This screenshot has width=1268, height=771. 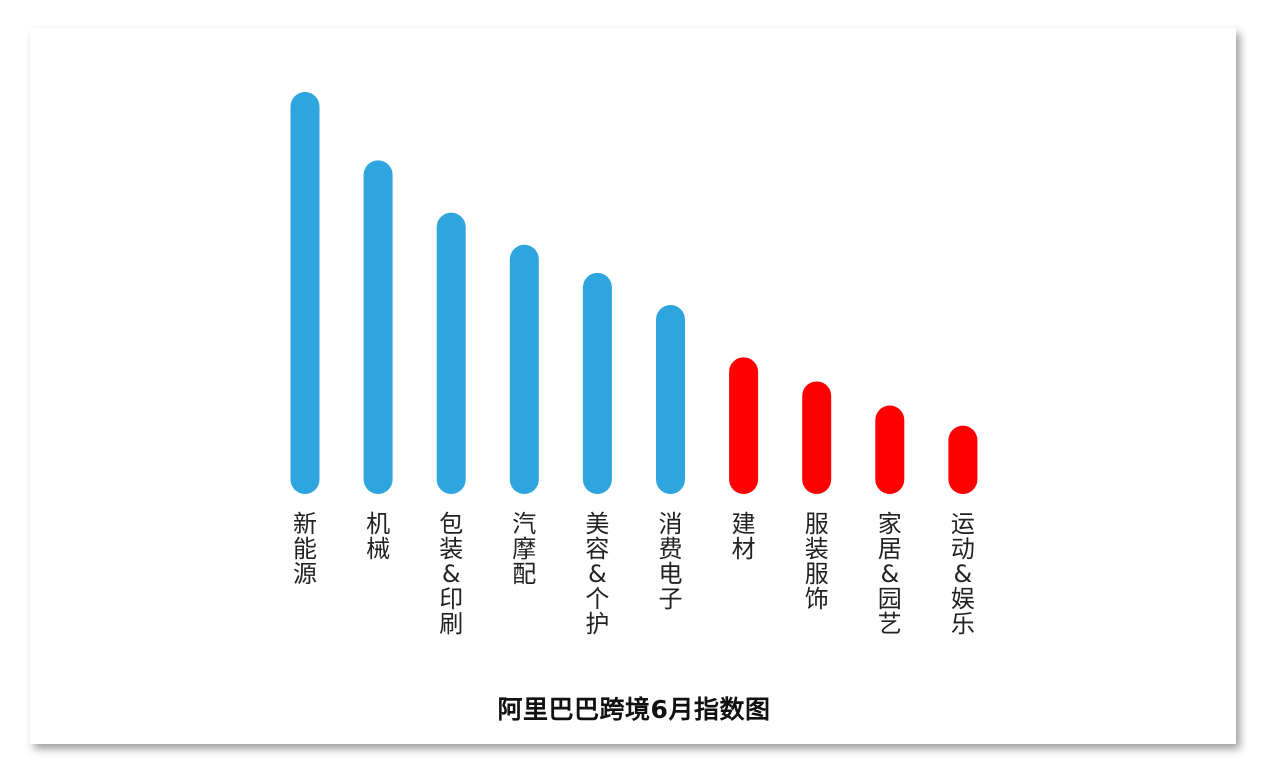 I want to click on chart-title: 阿里巴巴跨境6月指数图, so click(x=634, y=709).